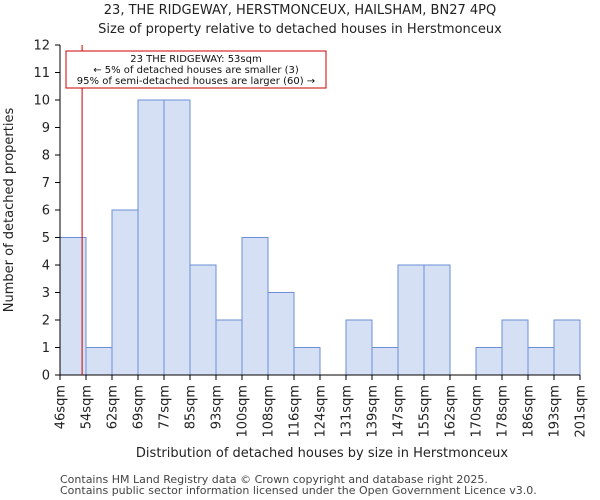 Image resolution: width=600 pixels, height=500 pixels. What do you see at coordinates (411, 320) in the screenshot?
I see `bar-147sqm` at bounding box center [411, 320].